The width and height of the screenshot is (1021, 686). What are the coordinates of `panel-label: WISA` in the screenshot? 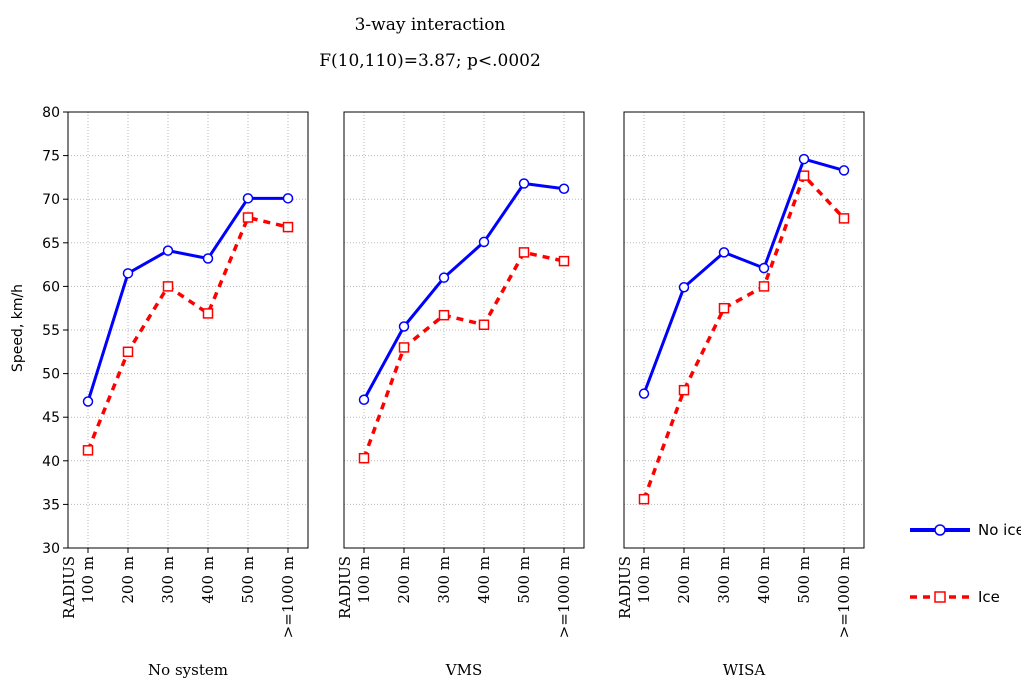 It's located at (744, 670).